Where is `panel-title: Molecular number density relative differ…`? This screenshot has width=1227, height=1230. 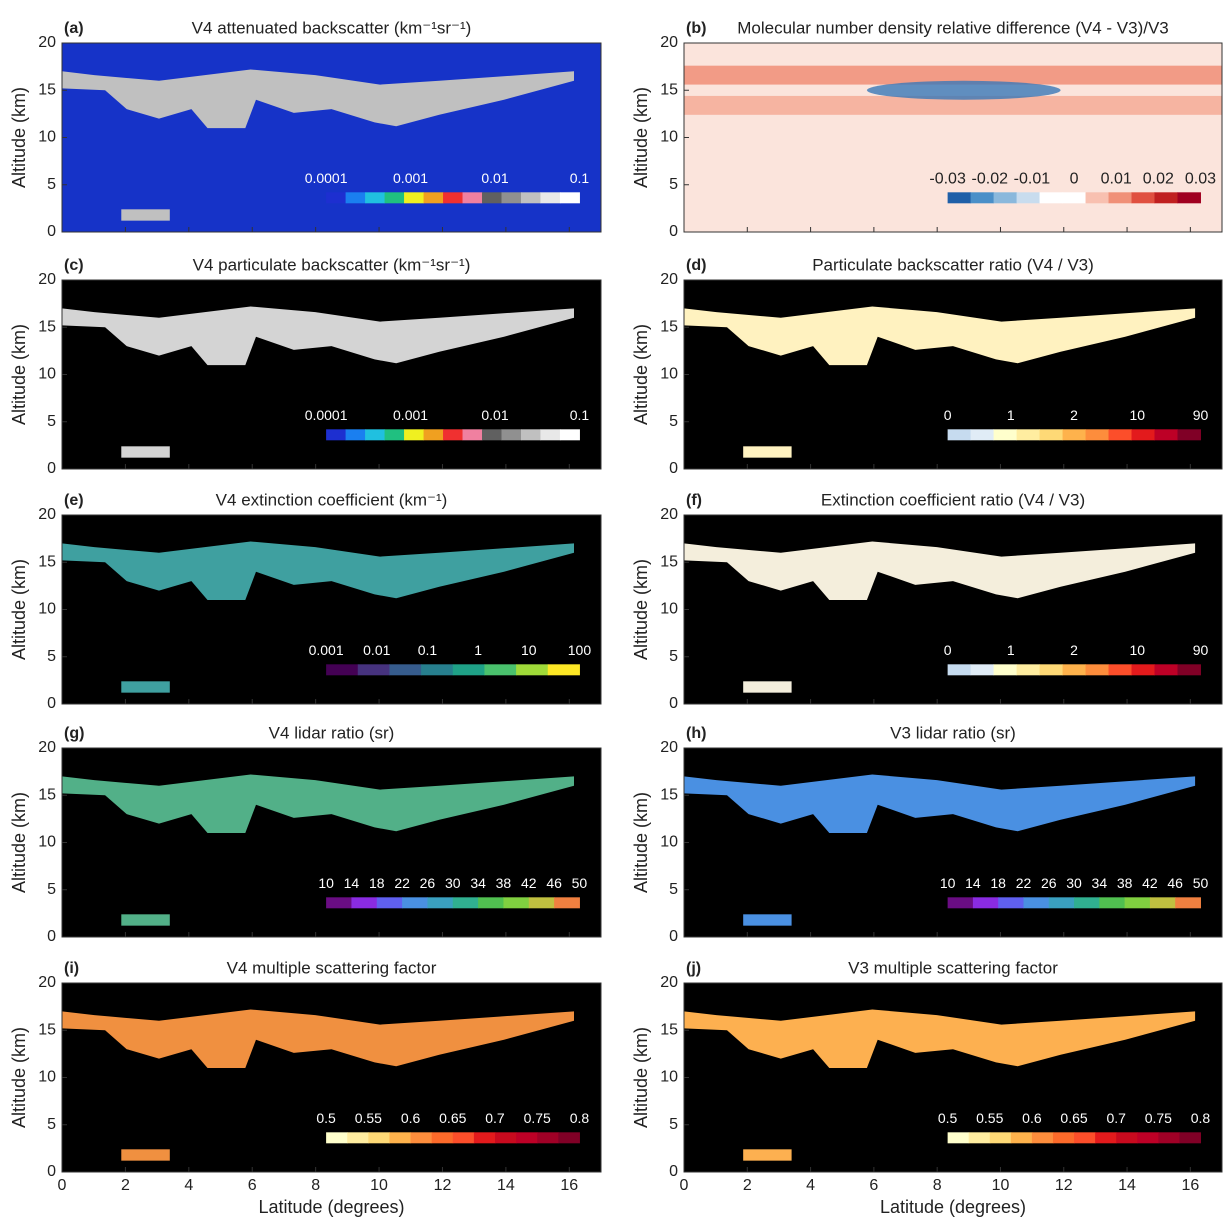 panel-title: Molecular number density relative differ… is located at coordinates (953, 27).